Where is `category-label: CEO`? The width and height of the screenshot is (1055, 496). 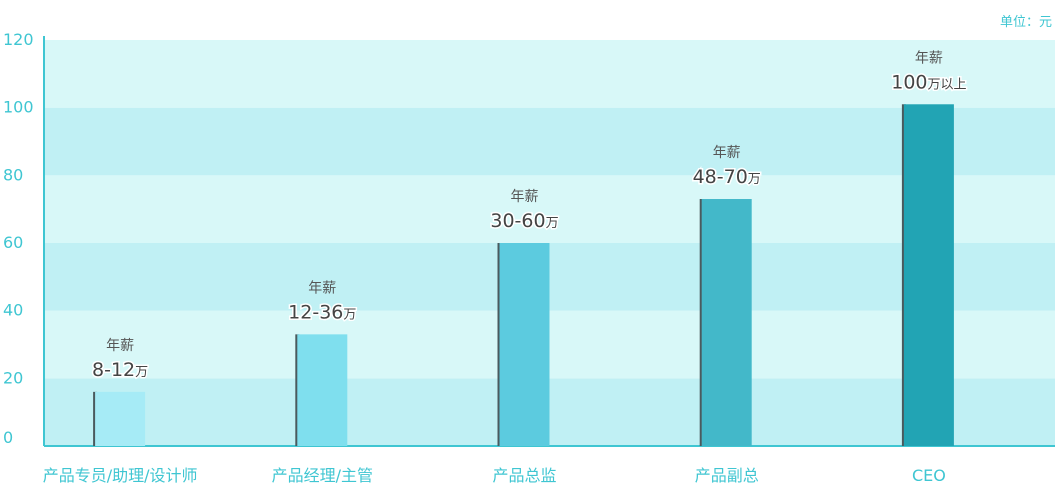 category-label: CEO is located at coordinates (929, 475).